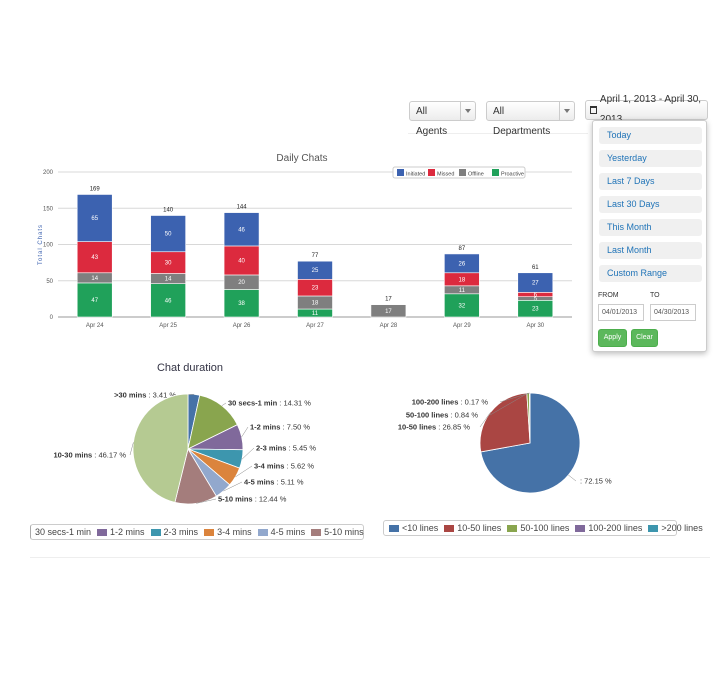 The height and width of the screenshot is (680, 725). Describe the element at coordinates (301, 158) in the screenshot. I see `chart-title: Daily Chats` at that location.